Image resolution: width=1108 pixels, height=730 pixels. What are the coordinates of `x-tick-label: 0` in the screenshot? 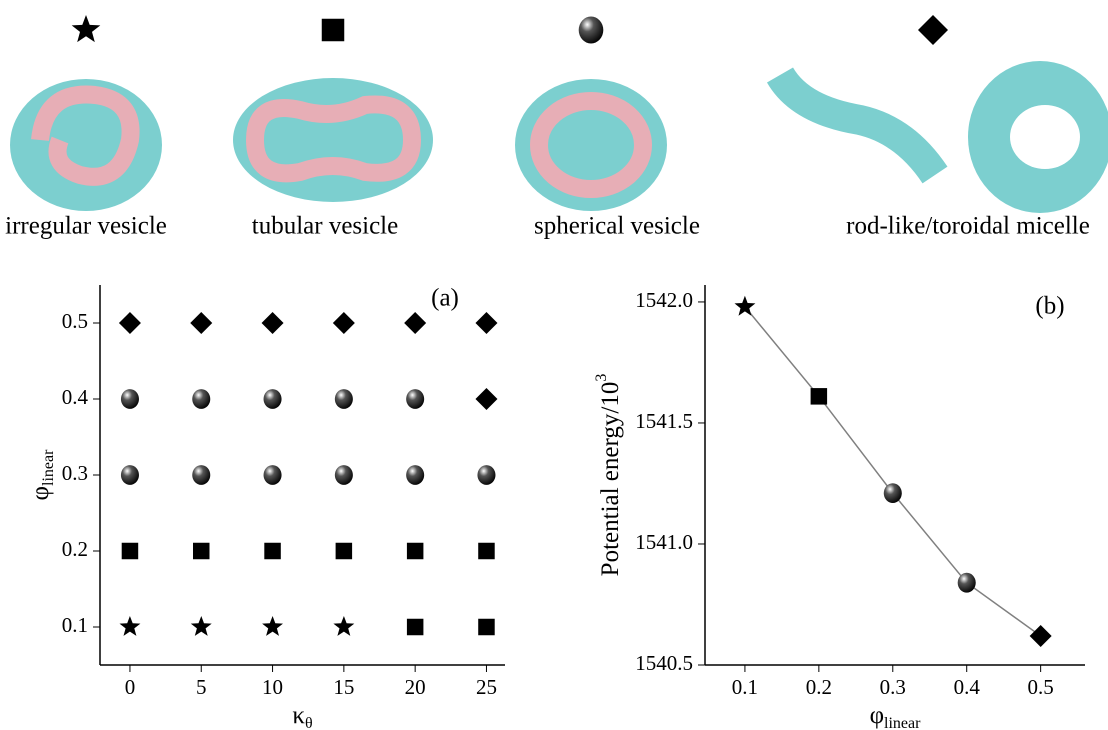 It's located at (130, 687).